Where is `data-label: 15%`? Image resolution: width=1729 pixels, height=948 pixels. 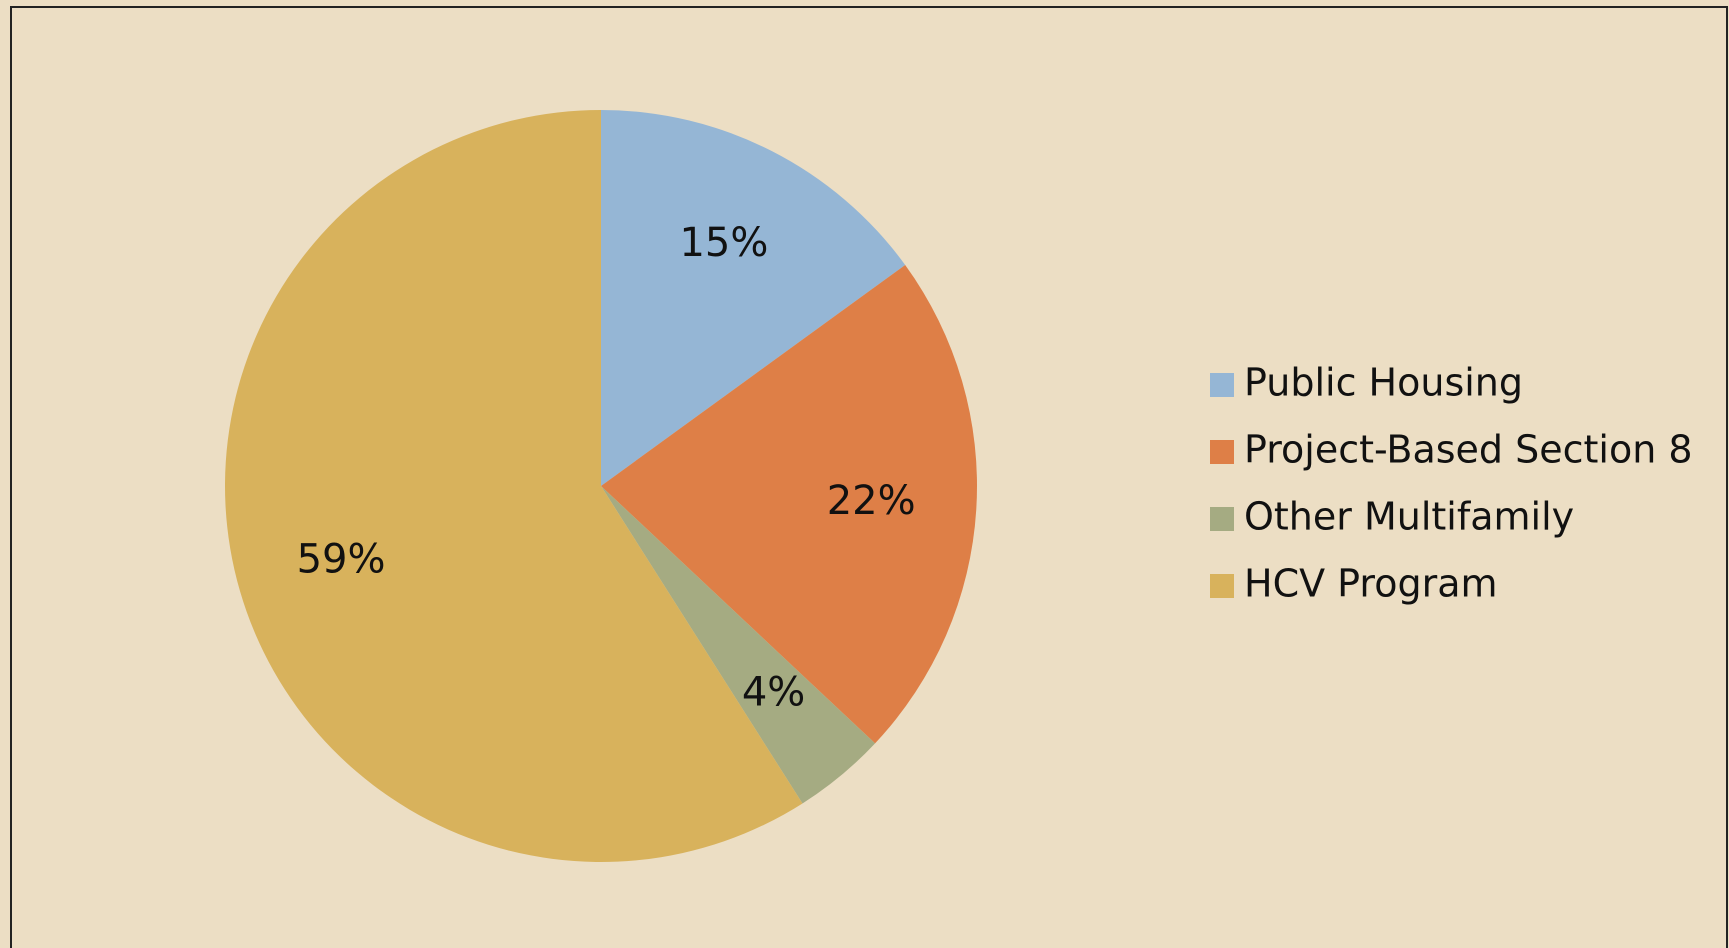 data-label: 15% is located at coordinates (723, 243).